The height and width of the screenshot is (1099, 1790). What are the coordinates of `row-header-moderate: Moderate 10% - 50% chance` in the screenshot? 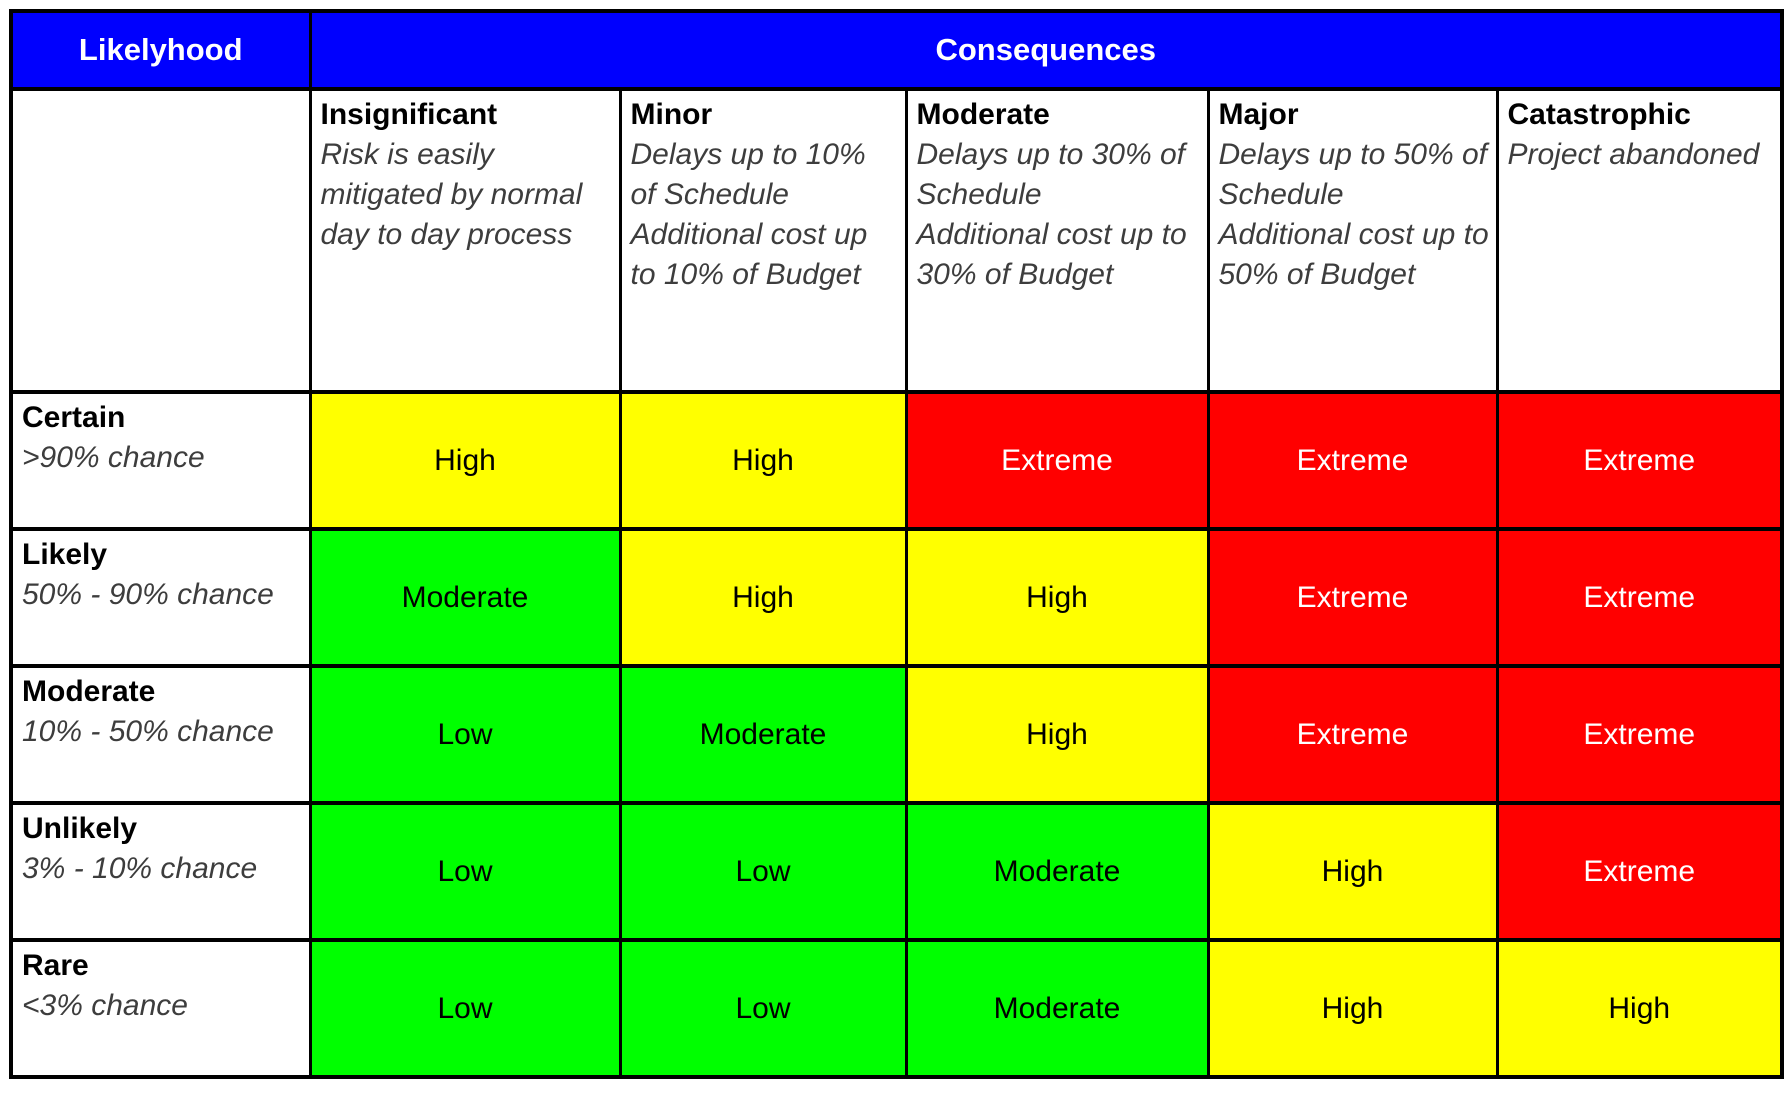 It's located at (160, 734).